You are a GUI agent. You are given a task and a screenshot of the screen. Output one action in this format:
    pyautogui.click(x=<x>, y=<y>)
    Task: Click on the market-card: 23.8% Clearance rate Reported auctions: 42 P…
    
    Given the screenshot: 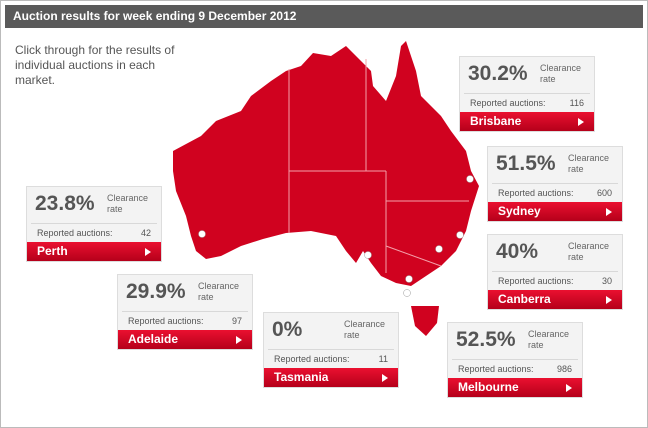 What is the action you would take?
    pyautogui.click(x=94, y=224)
    